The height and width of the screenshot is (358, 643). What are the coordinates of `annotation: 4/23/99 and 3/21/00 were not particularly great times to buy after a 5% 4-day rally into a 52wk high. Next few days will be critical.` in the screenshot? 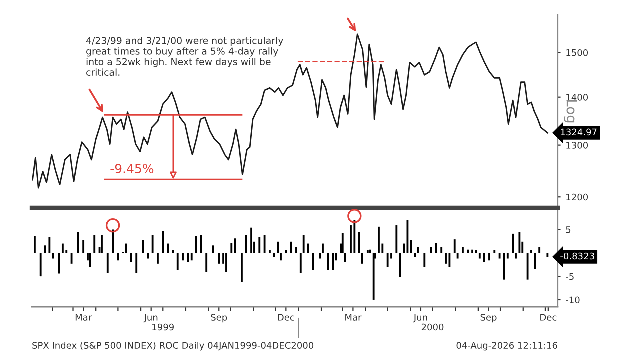 It's located at (185, 56).